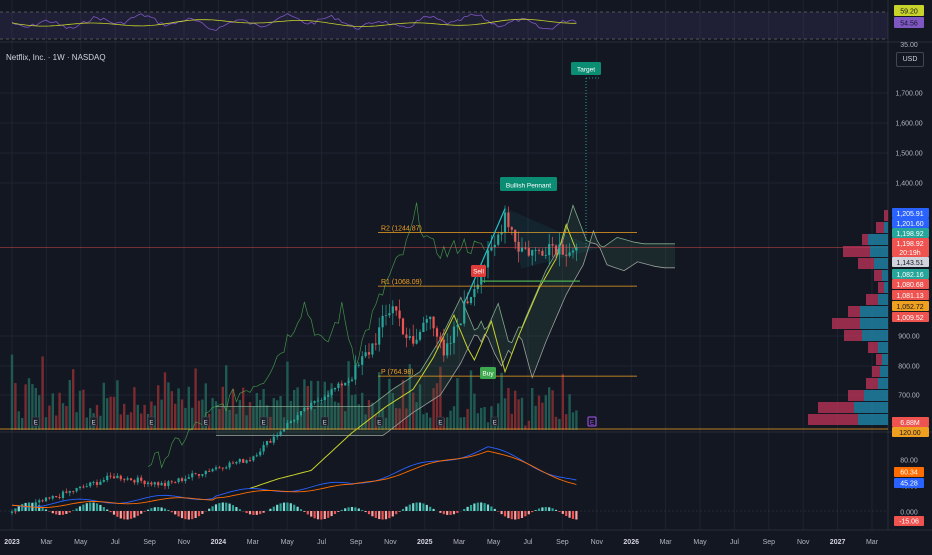  Describe the element at coordinates (909, 263) in the screenshot. I see `price-axis-badge-label: 1,143.51` at that location.